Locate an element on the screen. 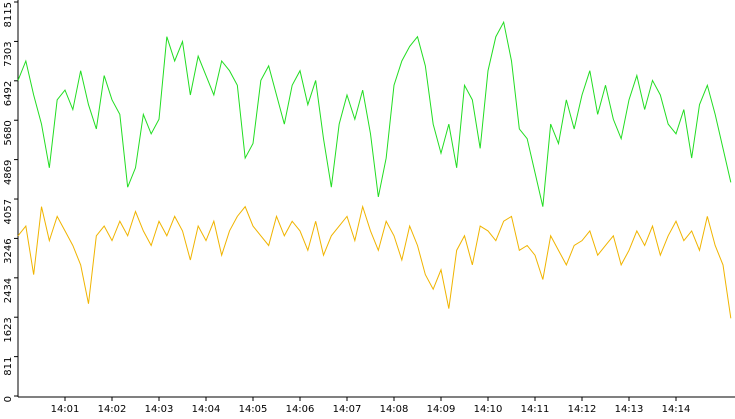 This screenshot has height=419, width=735. x-tick-label: 14:08 is located at coordinates (394, 409).